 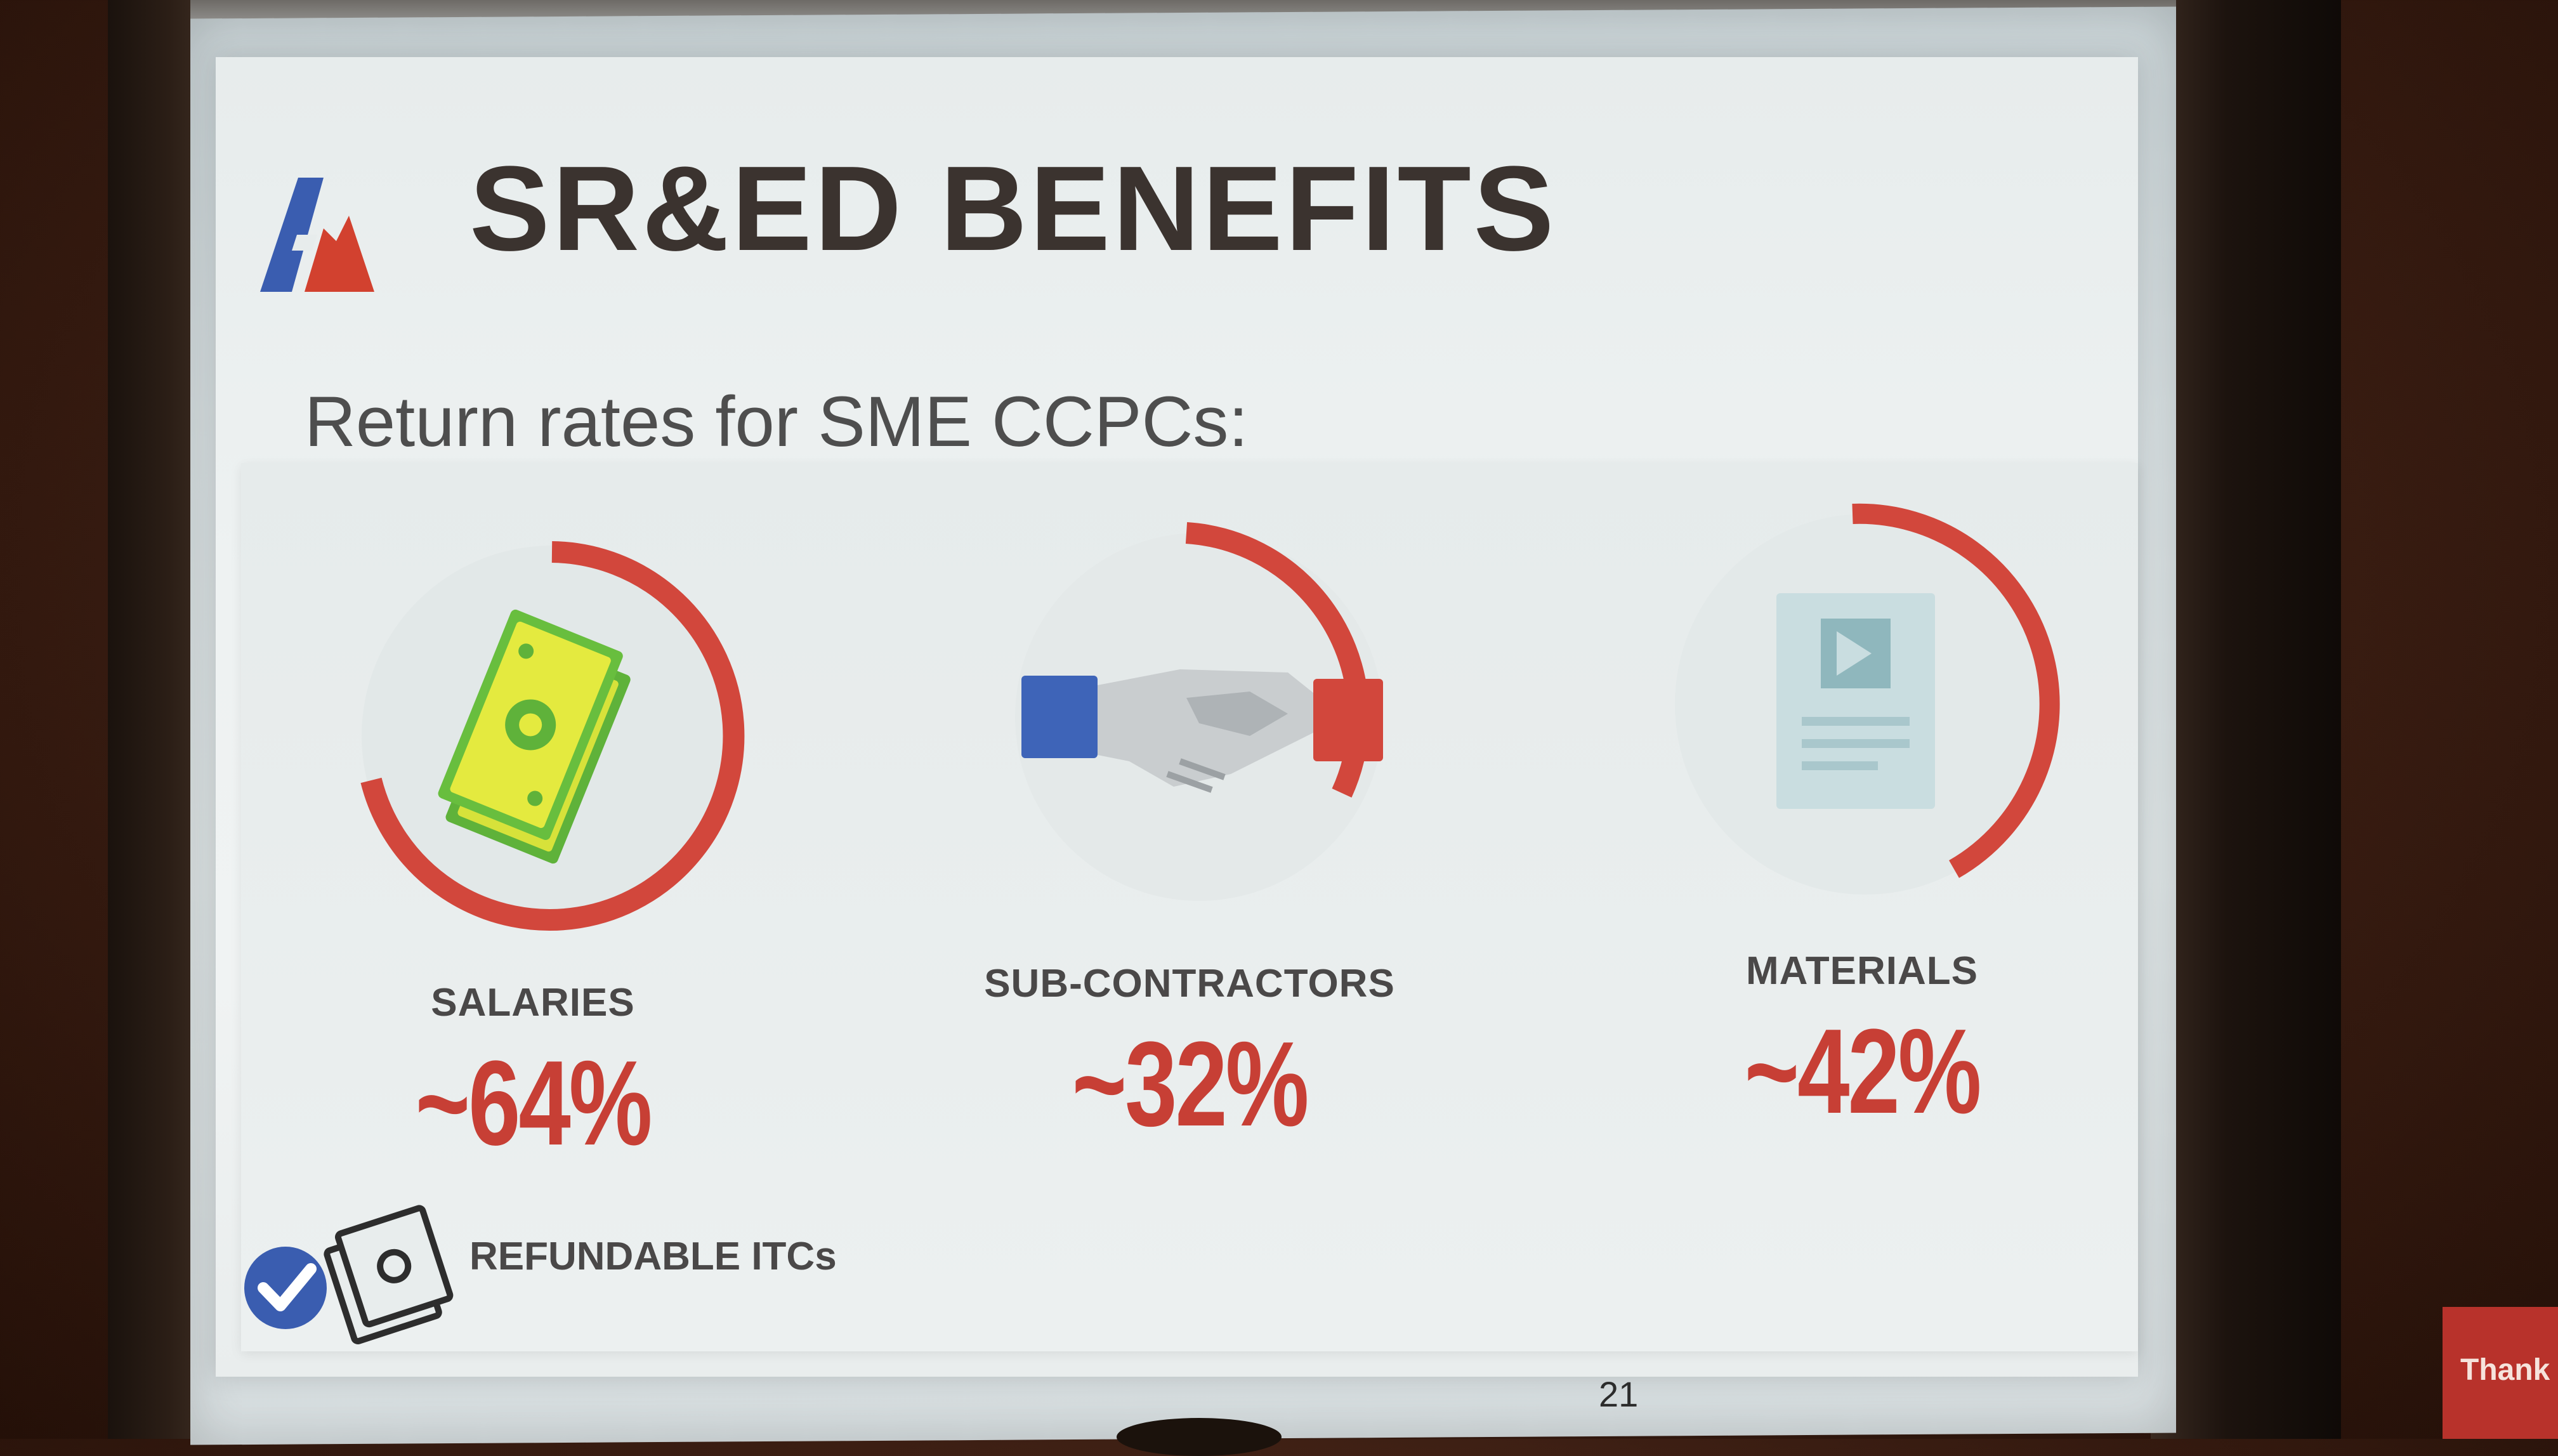 I want to click on materials-label: MATERIALS, so click(x=1862, y=971).